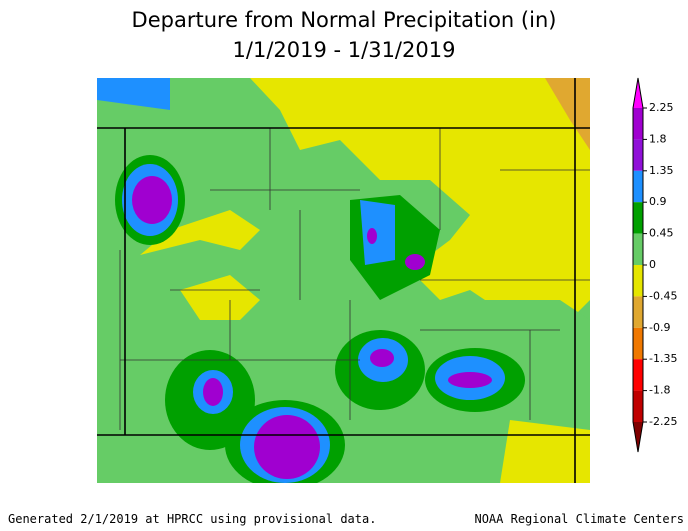 Image resolution: width=688 pixels, height=531 pixels. I want to click on colorbar-label: -0.9, so click(659, 327).